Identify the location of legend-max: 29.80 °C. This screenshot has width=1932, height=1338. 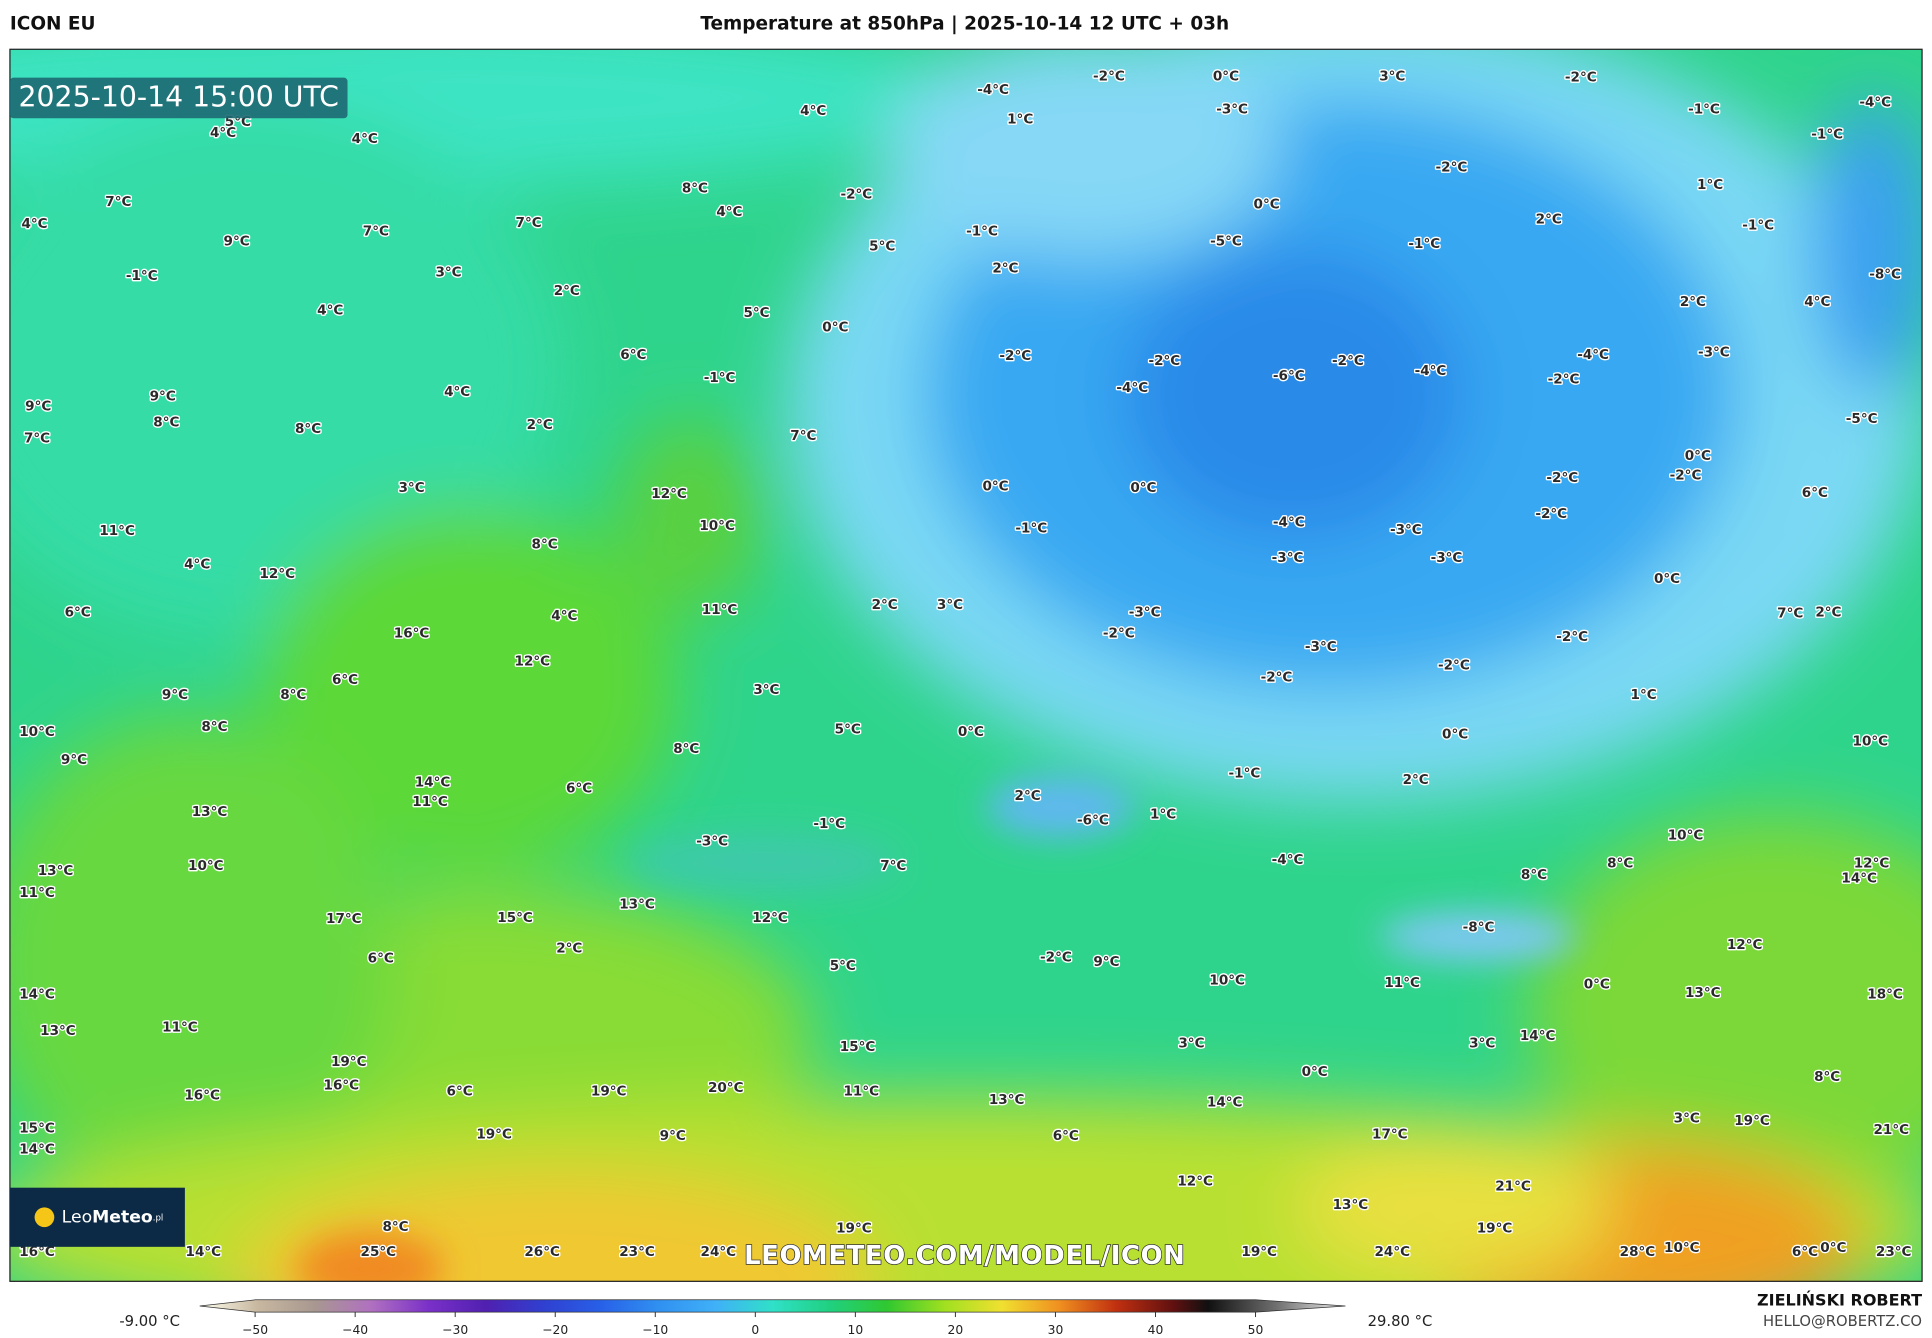
(1400, 1321).